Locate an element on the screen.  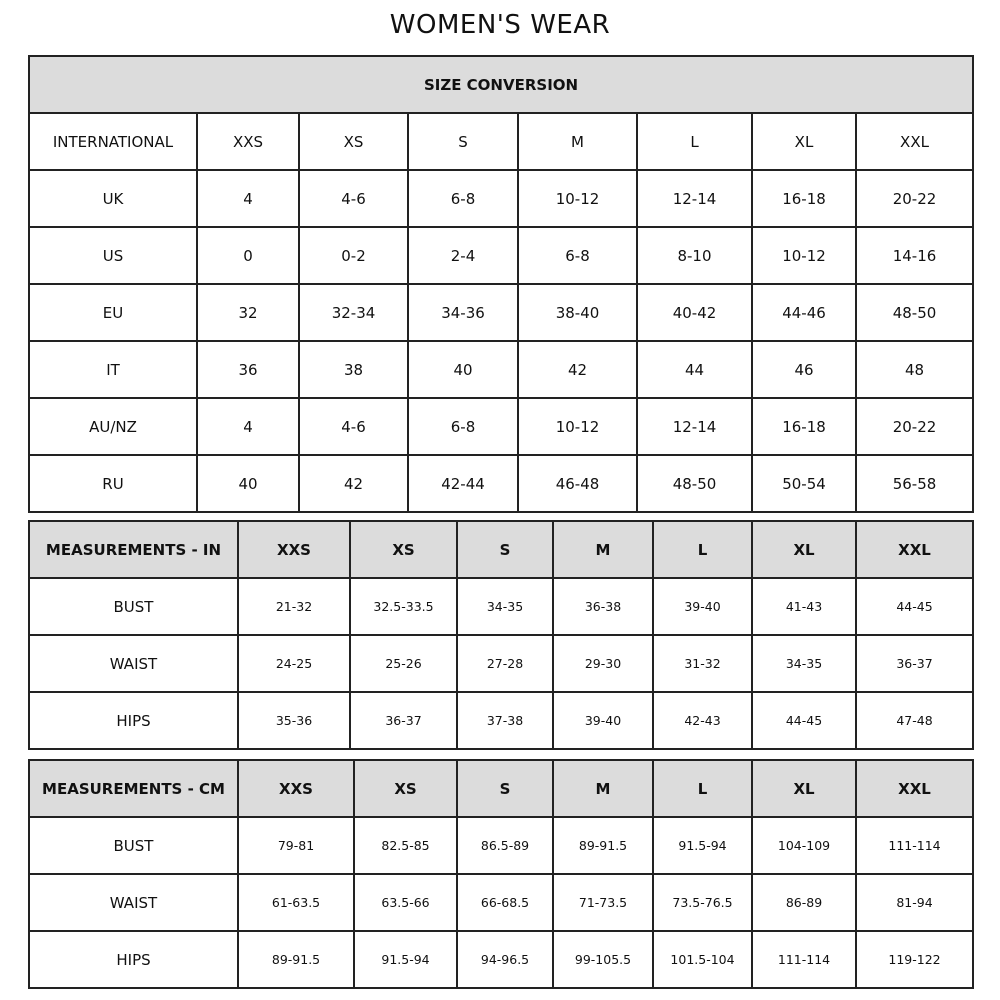
table-row: RU 40 42 42-44 46-48 48-50 50-54 56-58 is located at coordinates (501, 483).